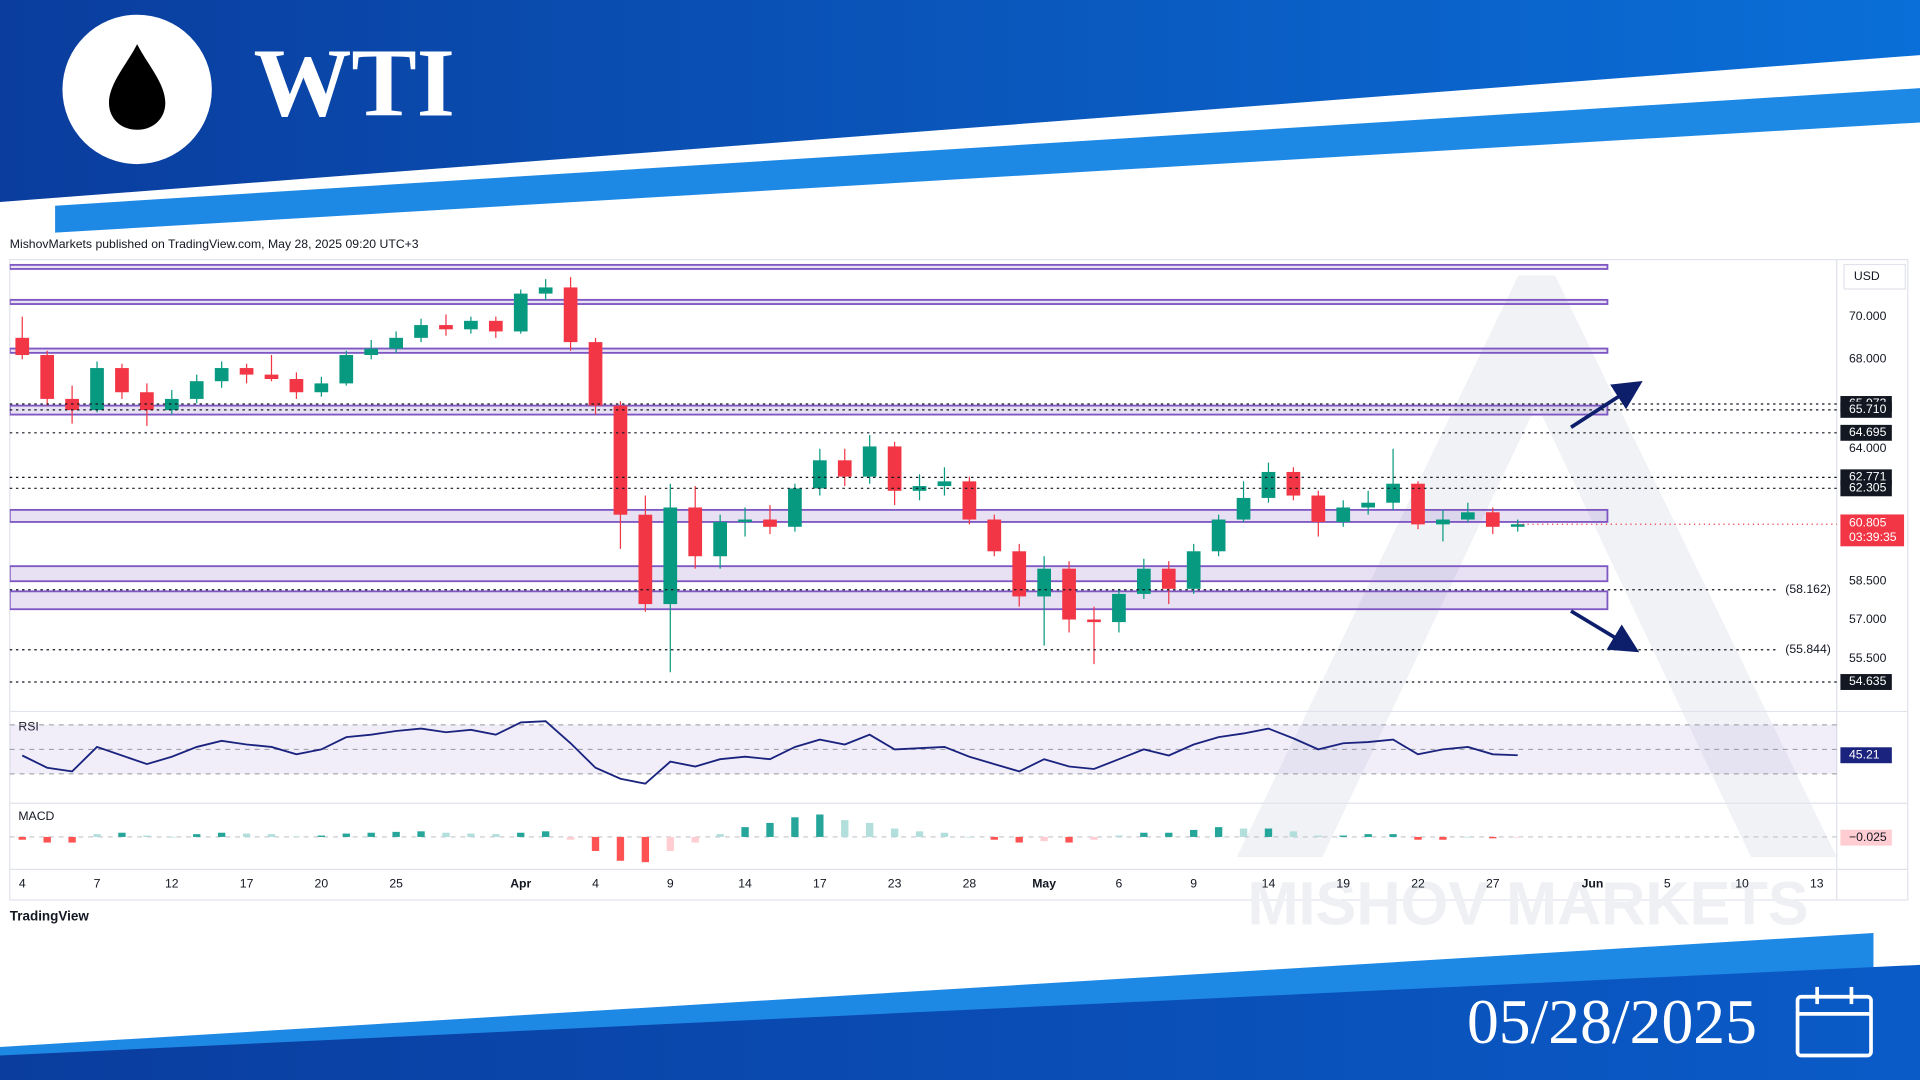  I want to click on x-tick-label: 7, so click(97, 883).